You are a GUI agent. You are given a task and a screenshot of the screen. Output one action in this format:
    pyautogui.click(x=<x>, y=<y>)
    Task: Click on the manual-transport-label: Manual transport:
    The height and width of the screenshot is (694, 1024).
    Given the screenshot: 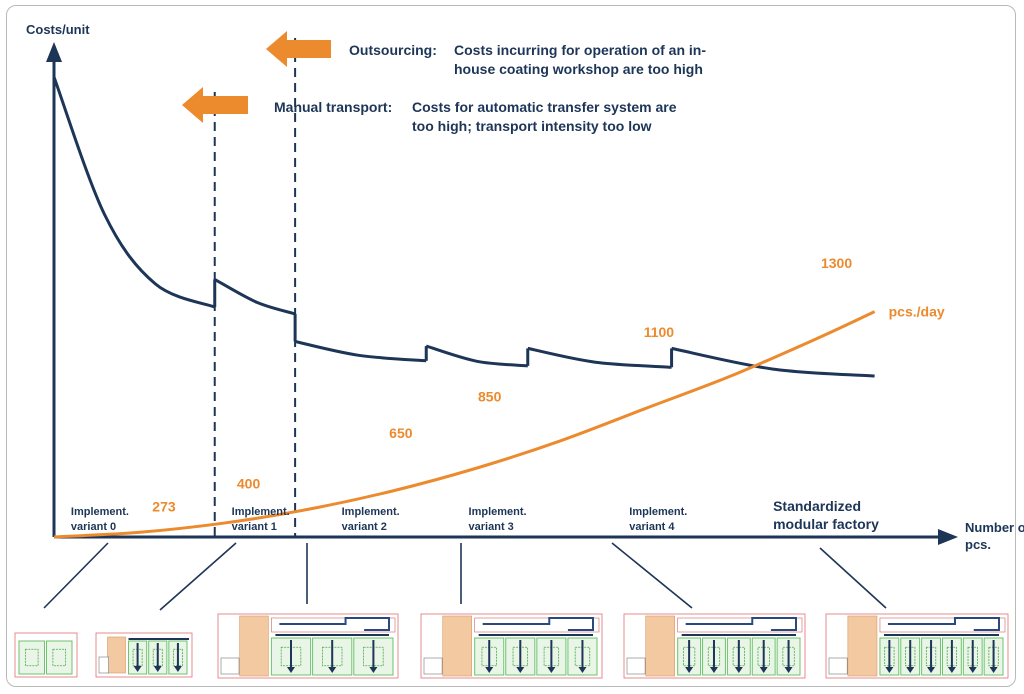 What is the action you would take?
    pyautogui.click(x=333, y=107)
    